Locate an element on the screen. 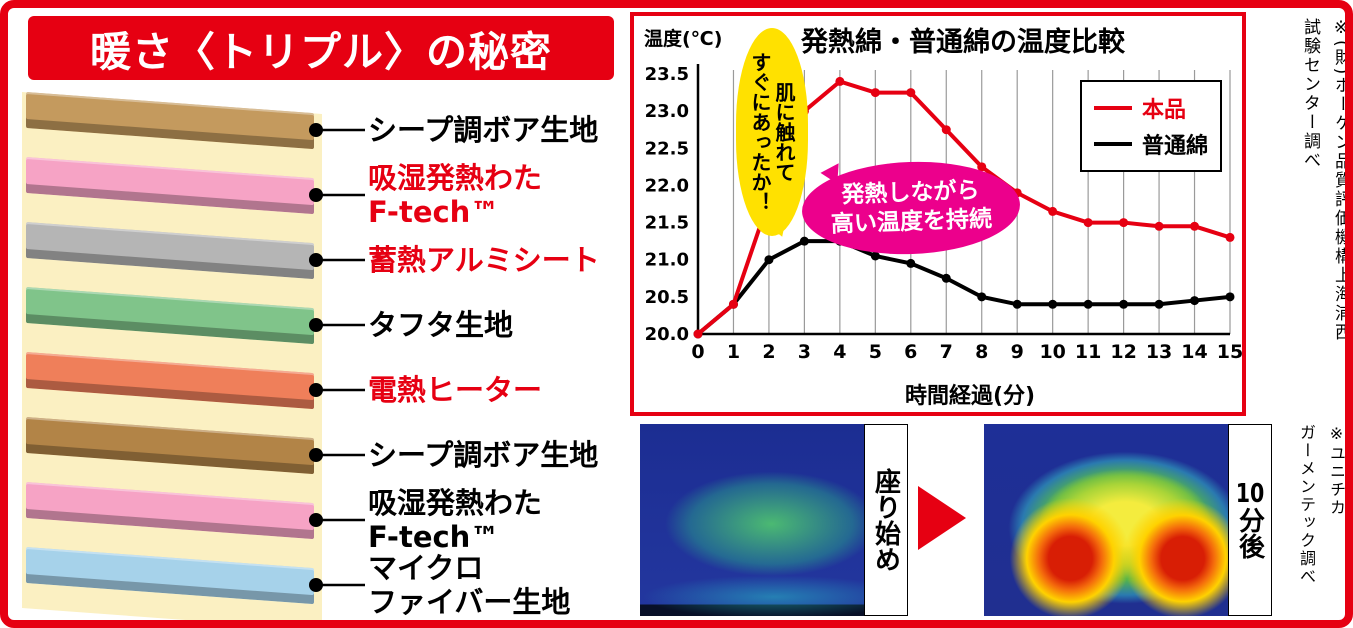 This screenshot has height=628, width=1353. svg-text: 1 is located at coordinates (733, 352).